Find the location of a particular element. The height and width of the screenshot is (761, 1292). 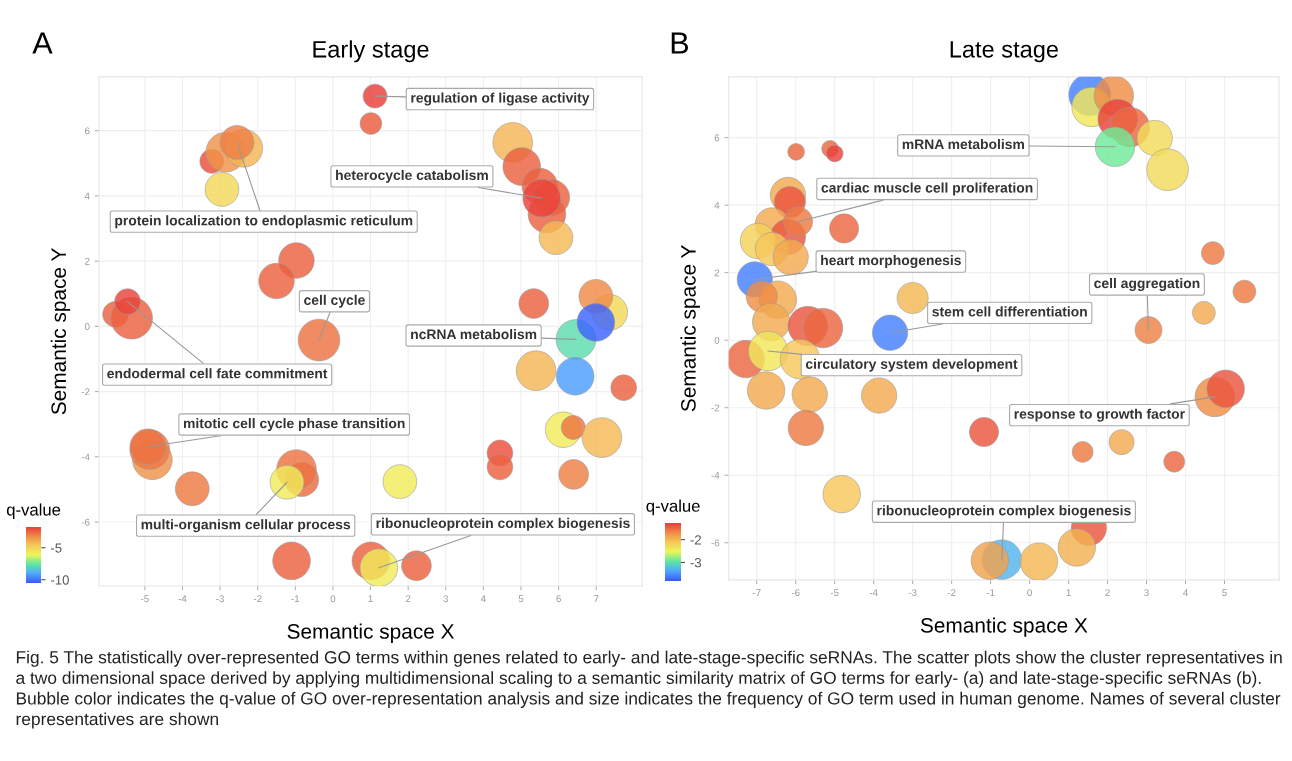

annotation: mRNA metabolism is located at coordinates (963, 144).